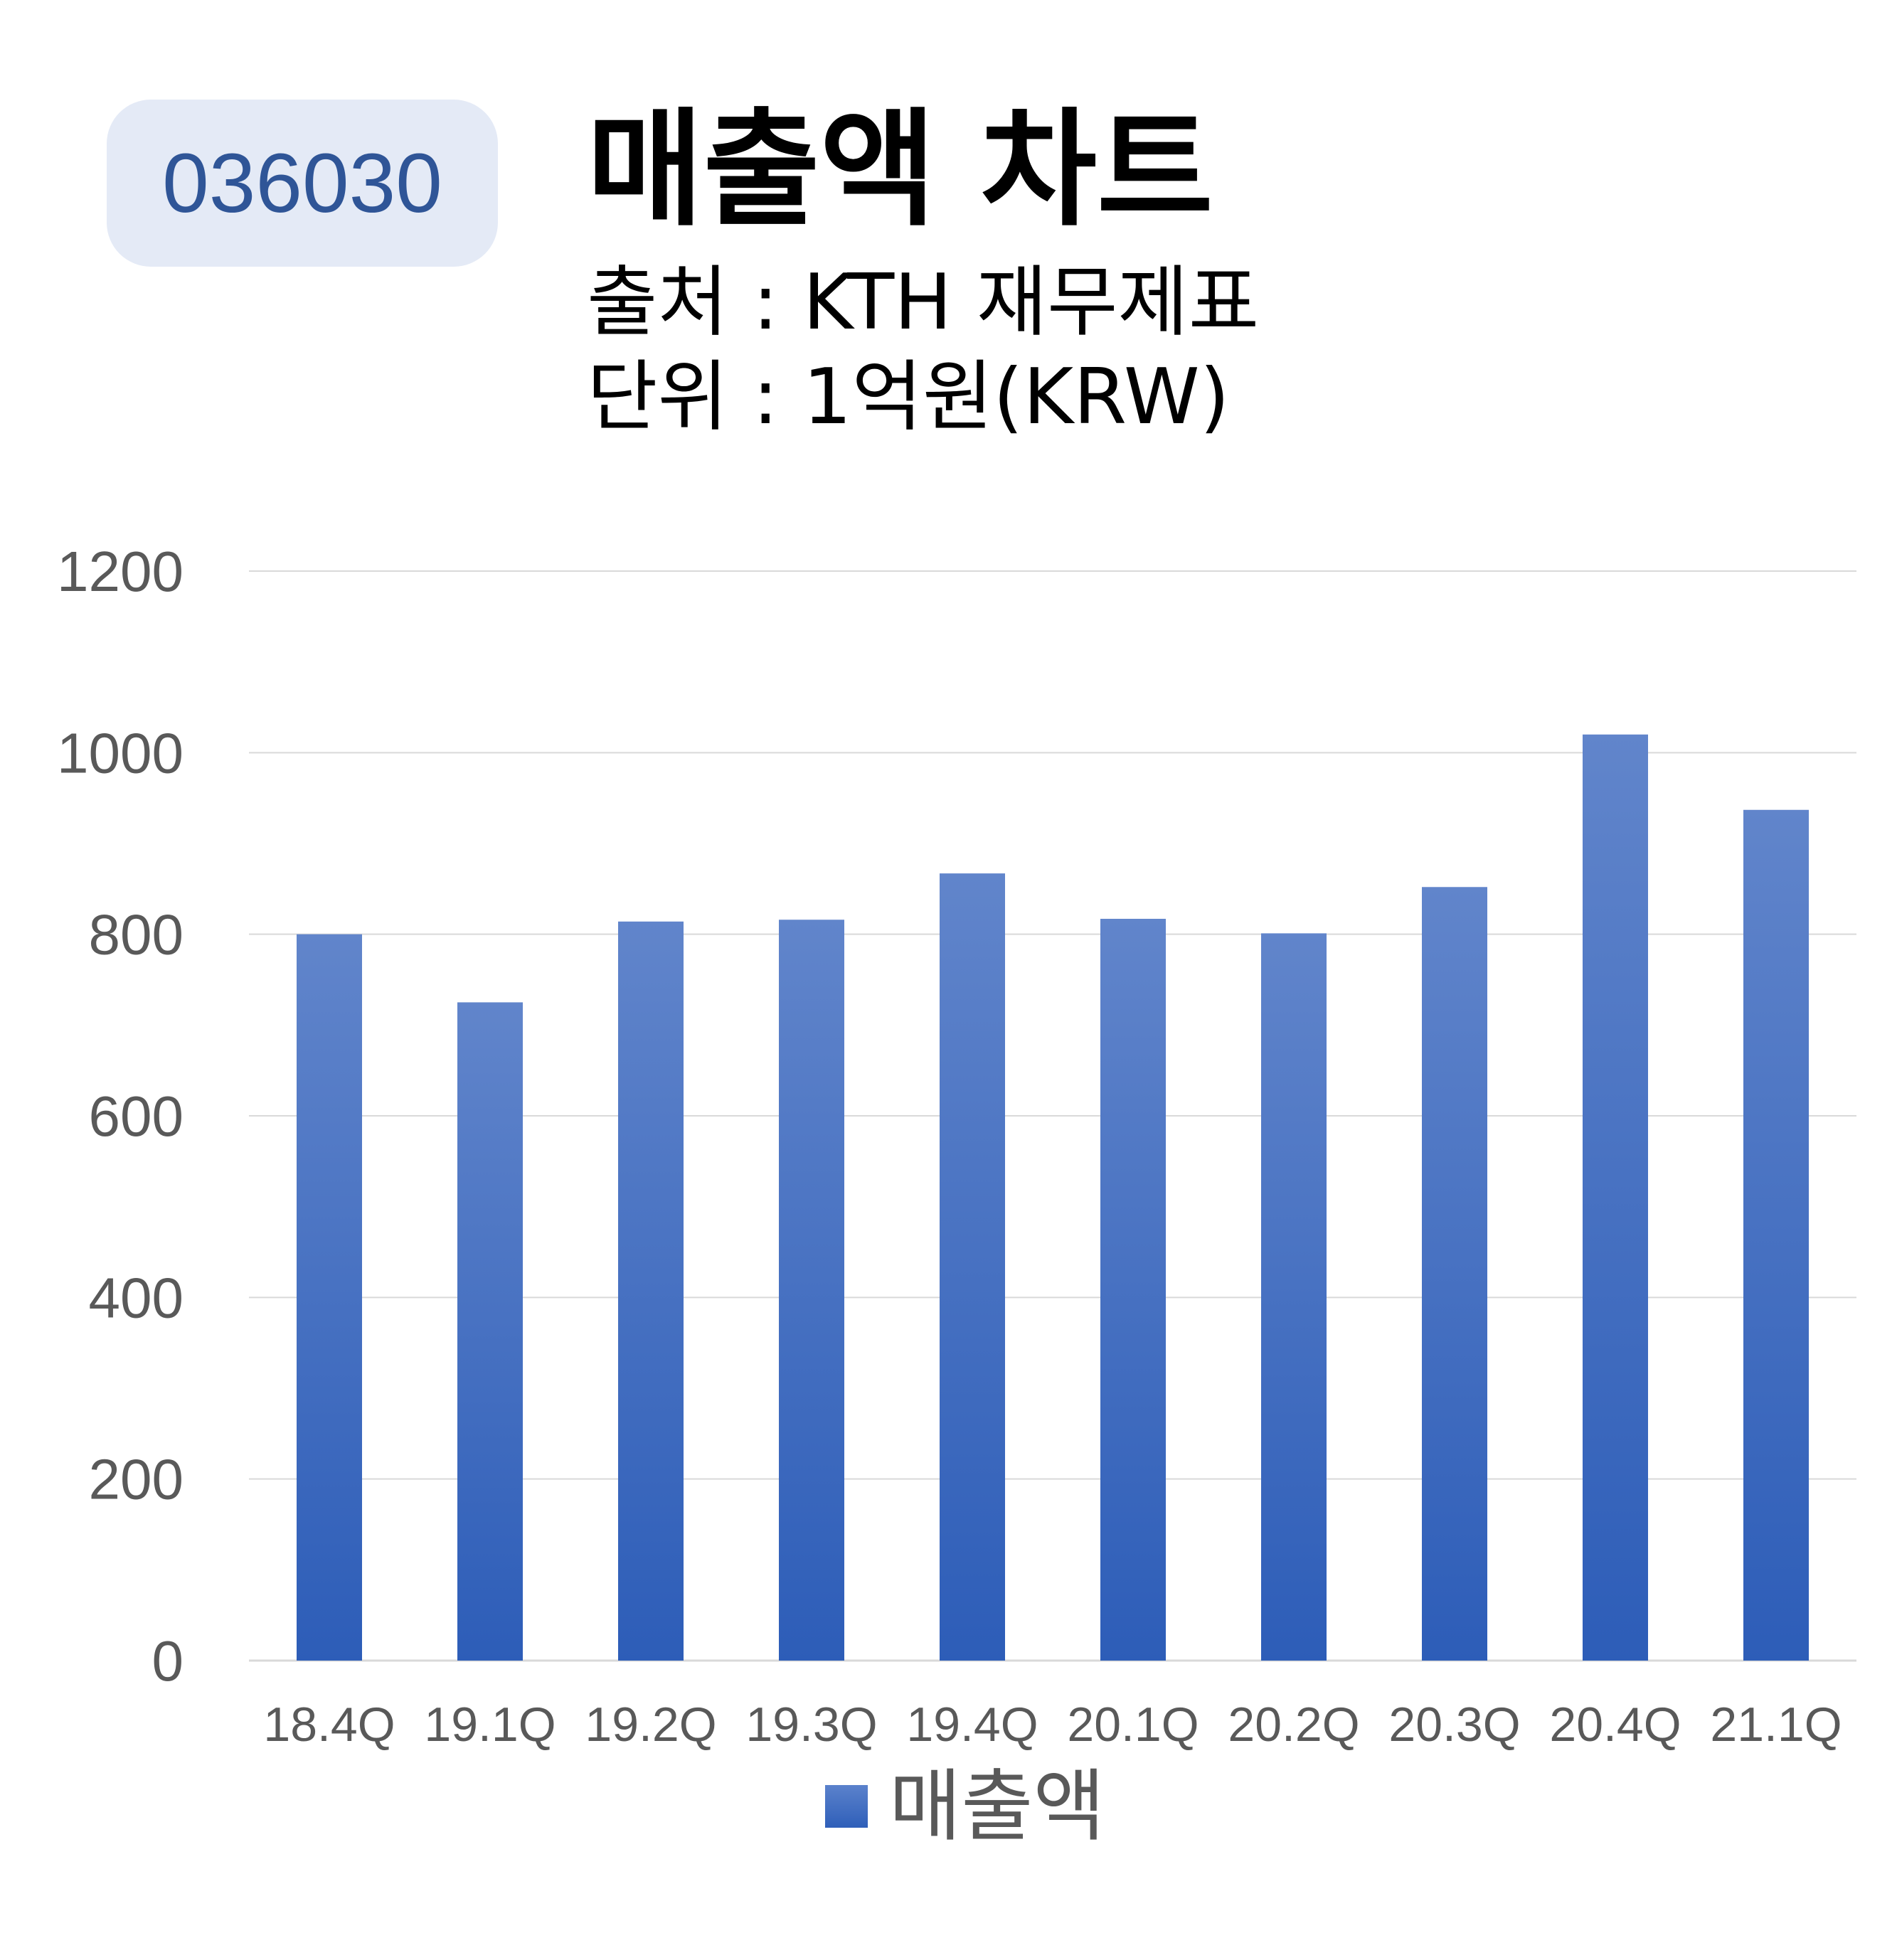 The height and width of the screenshot is (1960, 1897). What do you see at coordinates (1454, 1725) in the screenshot?
I see `x-tick-label: 20.3Q` at bounding box center [1454, 1725].